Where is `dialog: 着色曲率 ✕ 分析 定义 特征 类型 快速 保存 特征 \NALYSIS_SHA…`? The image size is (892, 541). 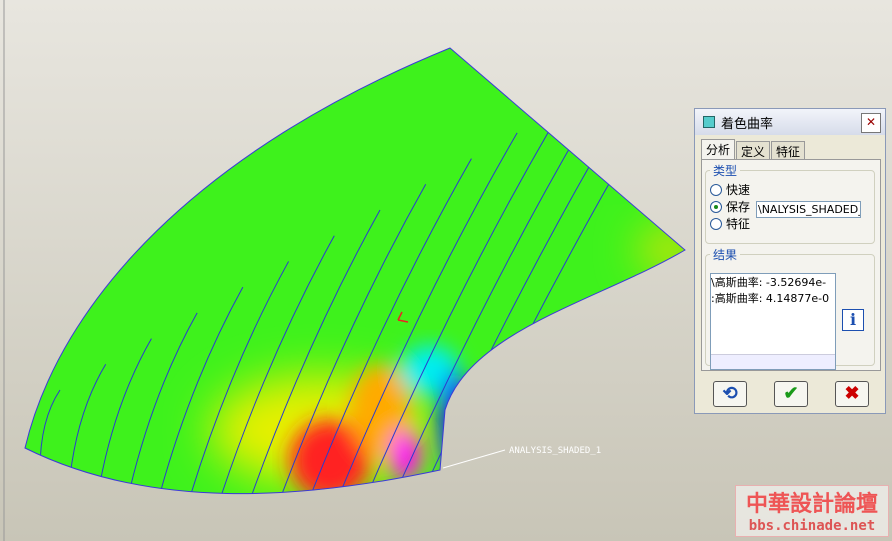 dialog: 着色曲率 ✕ 分析 定义 特征 类型 快速 保存 特征 \NALYSIS_SHA… is located at coordinates (790, 261).